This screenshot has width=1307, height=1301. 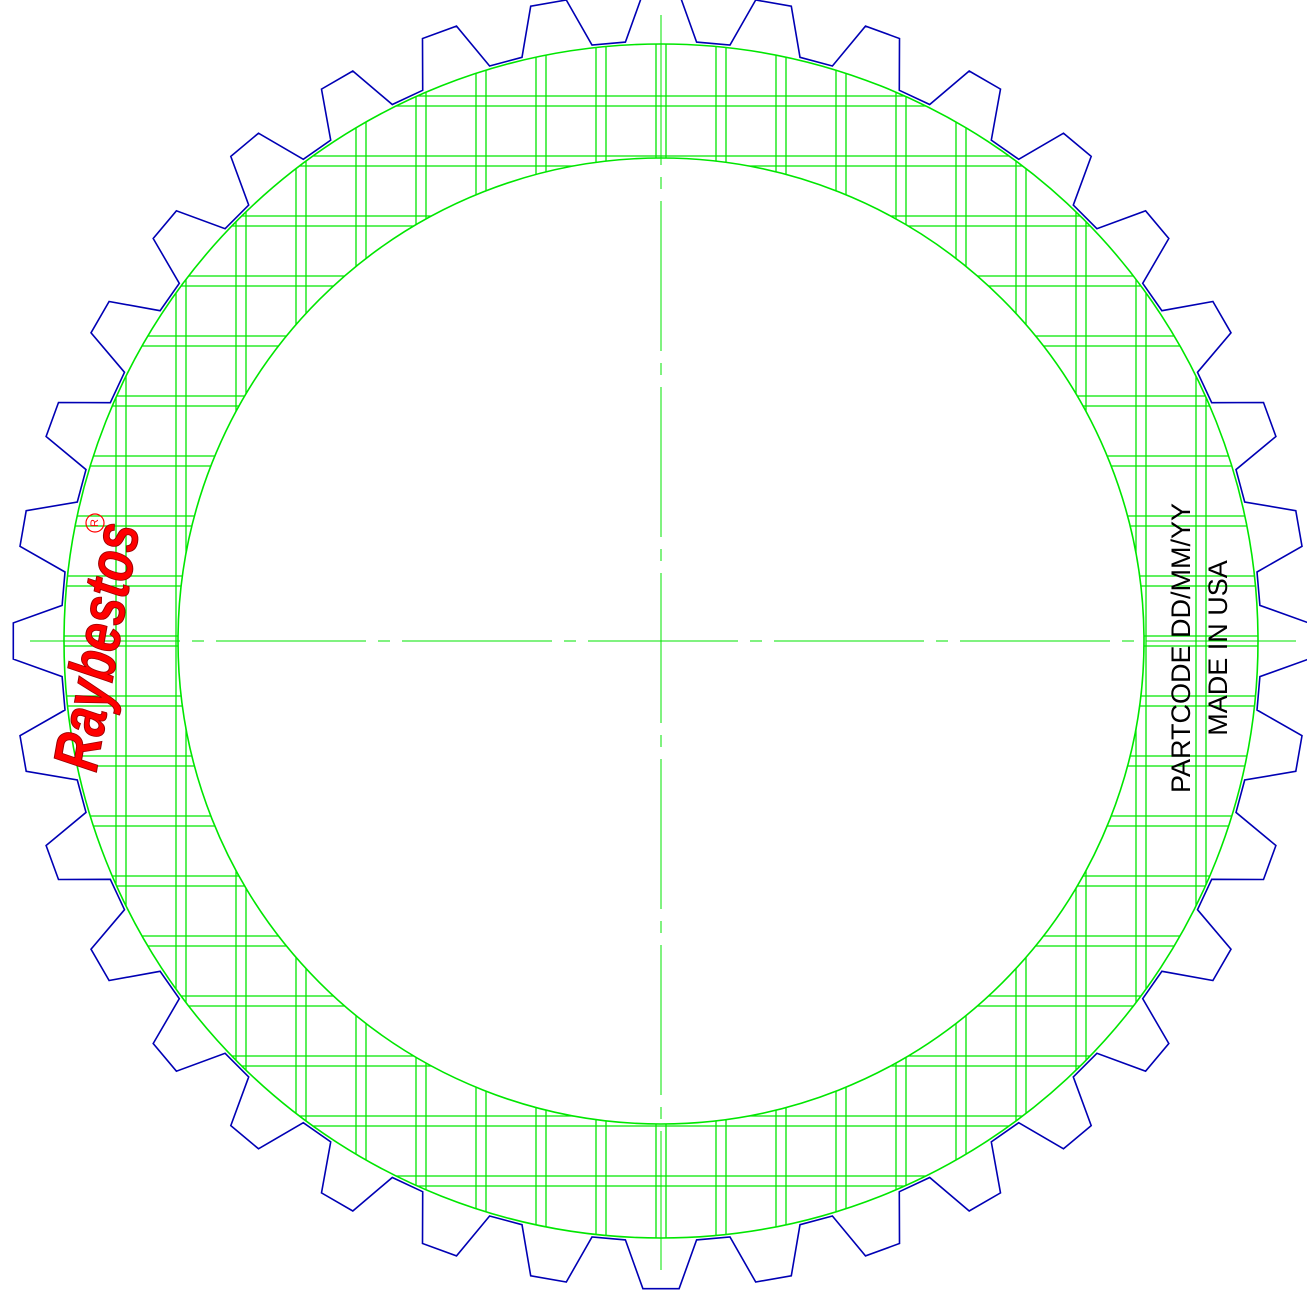 I want to click on registered-circle, so click(x=95, y=523).